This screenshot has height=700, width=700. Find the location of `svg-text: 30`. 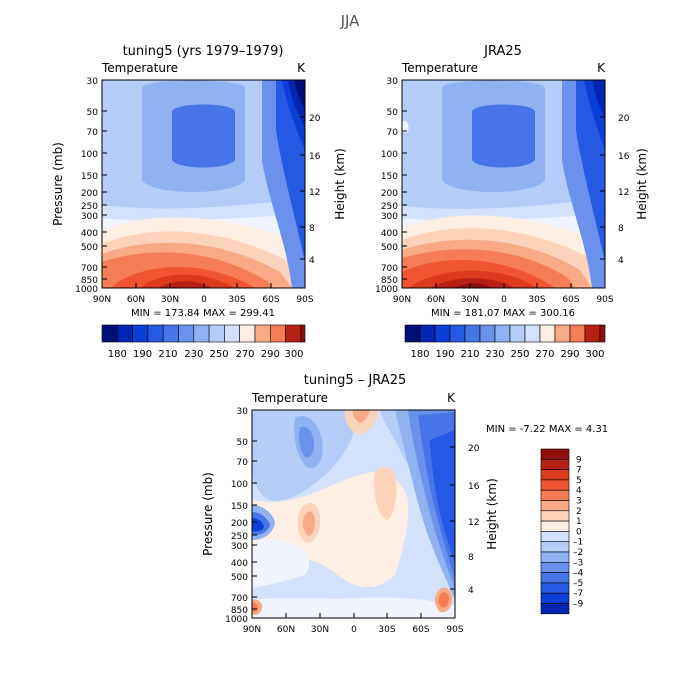

svg-text: 30 is located at coordinates (93, 82).